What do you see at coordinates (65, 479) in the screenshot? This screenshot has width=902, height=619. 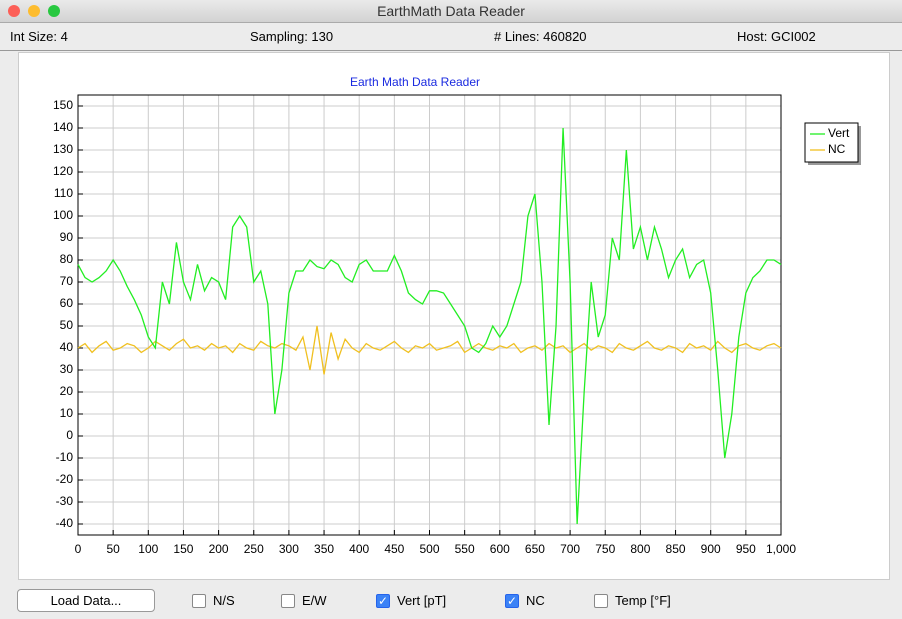 I see `y-tick-label: -20` at bounding box center [65, 479].